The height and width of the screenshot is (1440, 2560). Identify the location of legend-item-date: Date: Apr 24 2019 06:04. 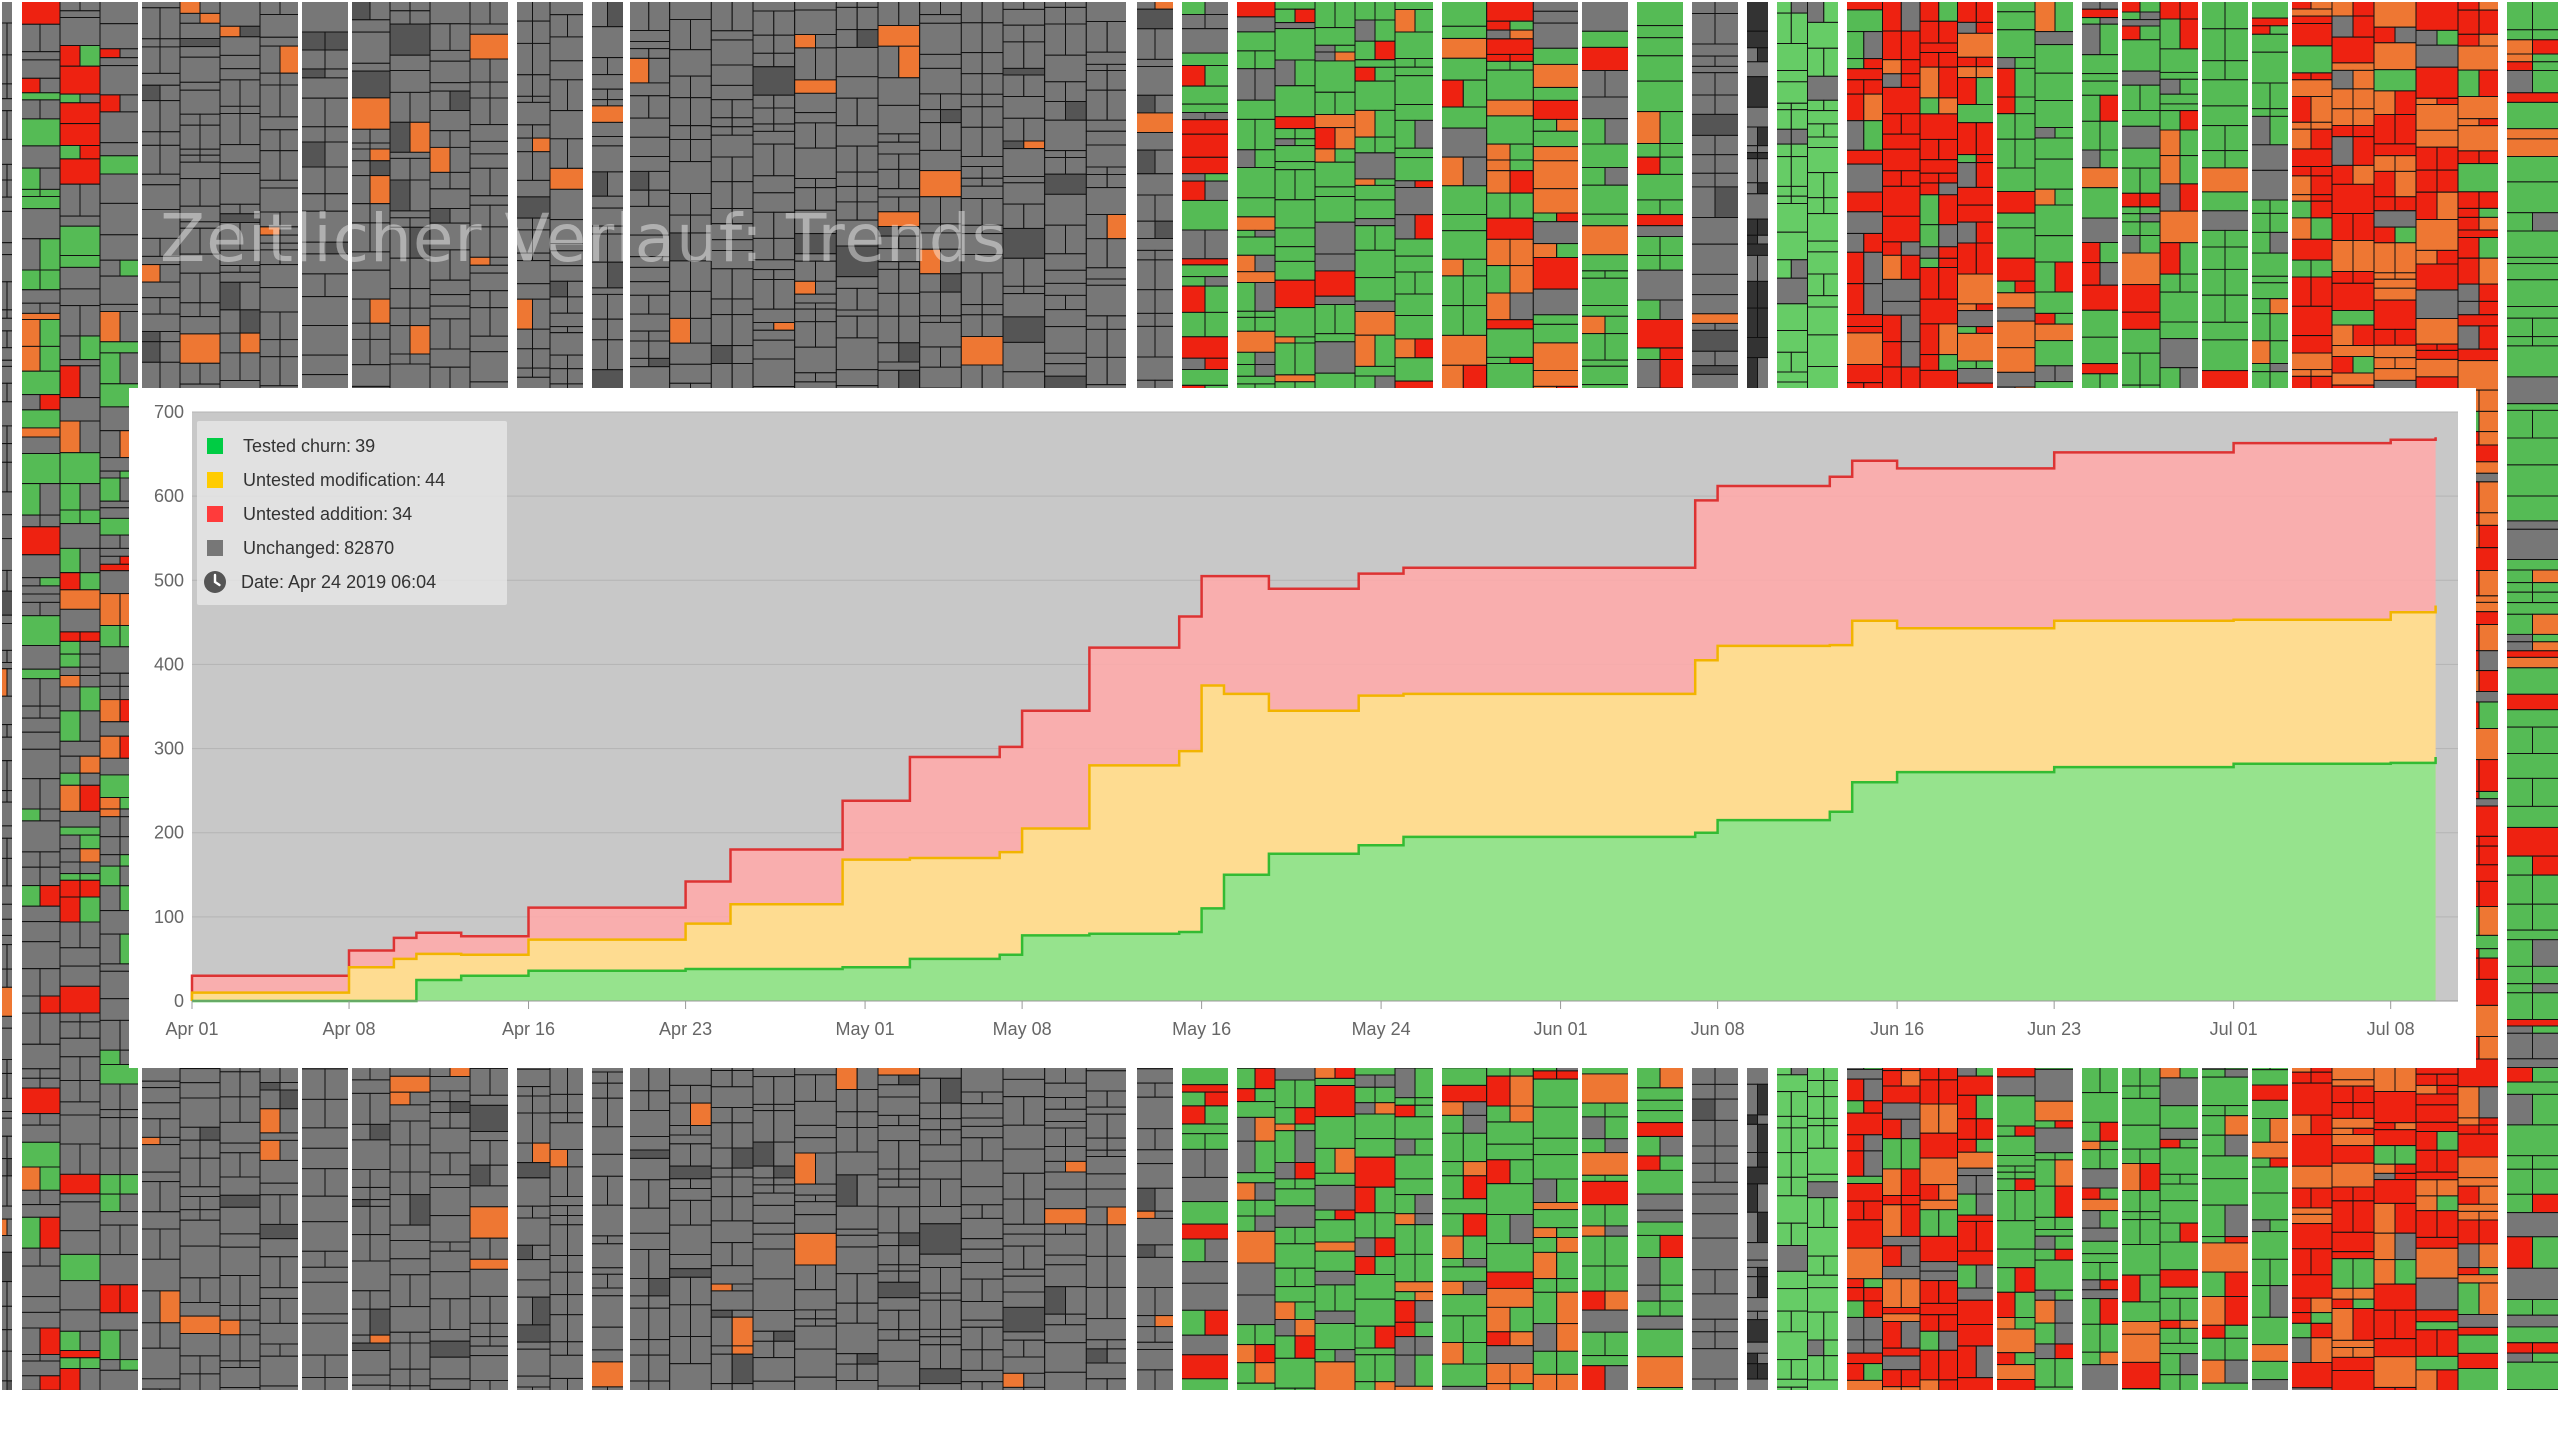
(350, 582).